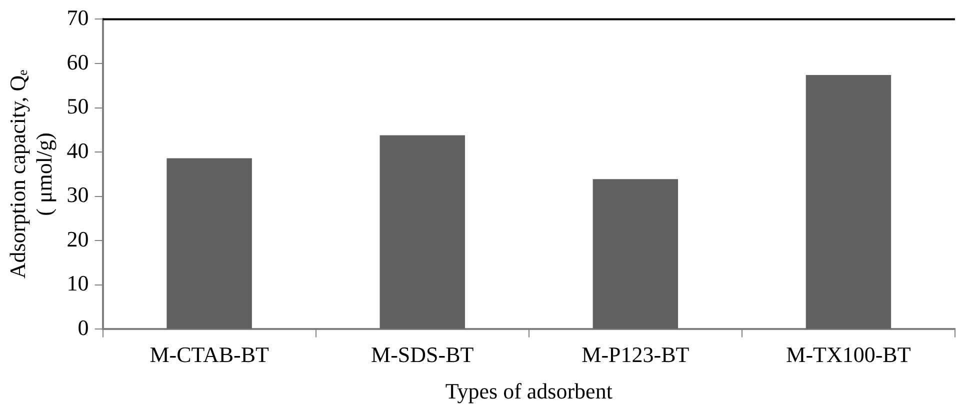 Image resolution: width=957 pixels, height=410 pixels. I want to click on y-tick-label: 50, so click(77, 106).